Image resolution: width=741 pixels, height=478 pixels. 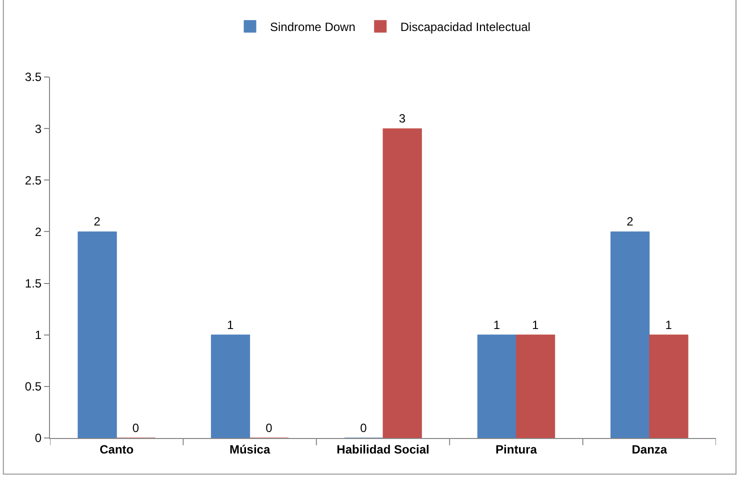 What do you see at coordinates (313, 27) in the screenshot?
I see `legend-label: Sindrome Down` at bounding box center [313, 27].